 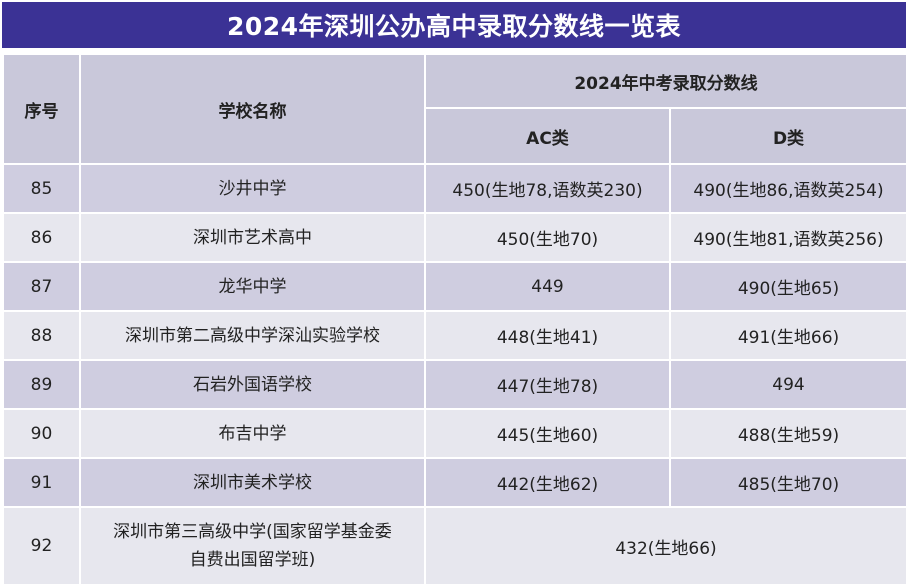 What do you see at coordinates (547, 335) in the screenshot?
I see `ac-score: 448(生地41)` at bounding box center [547, 335].